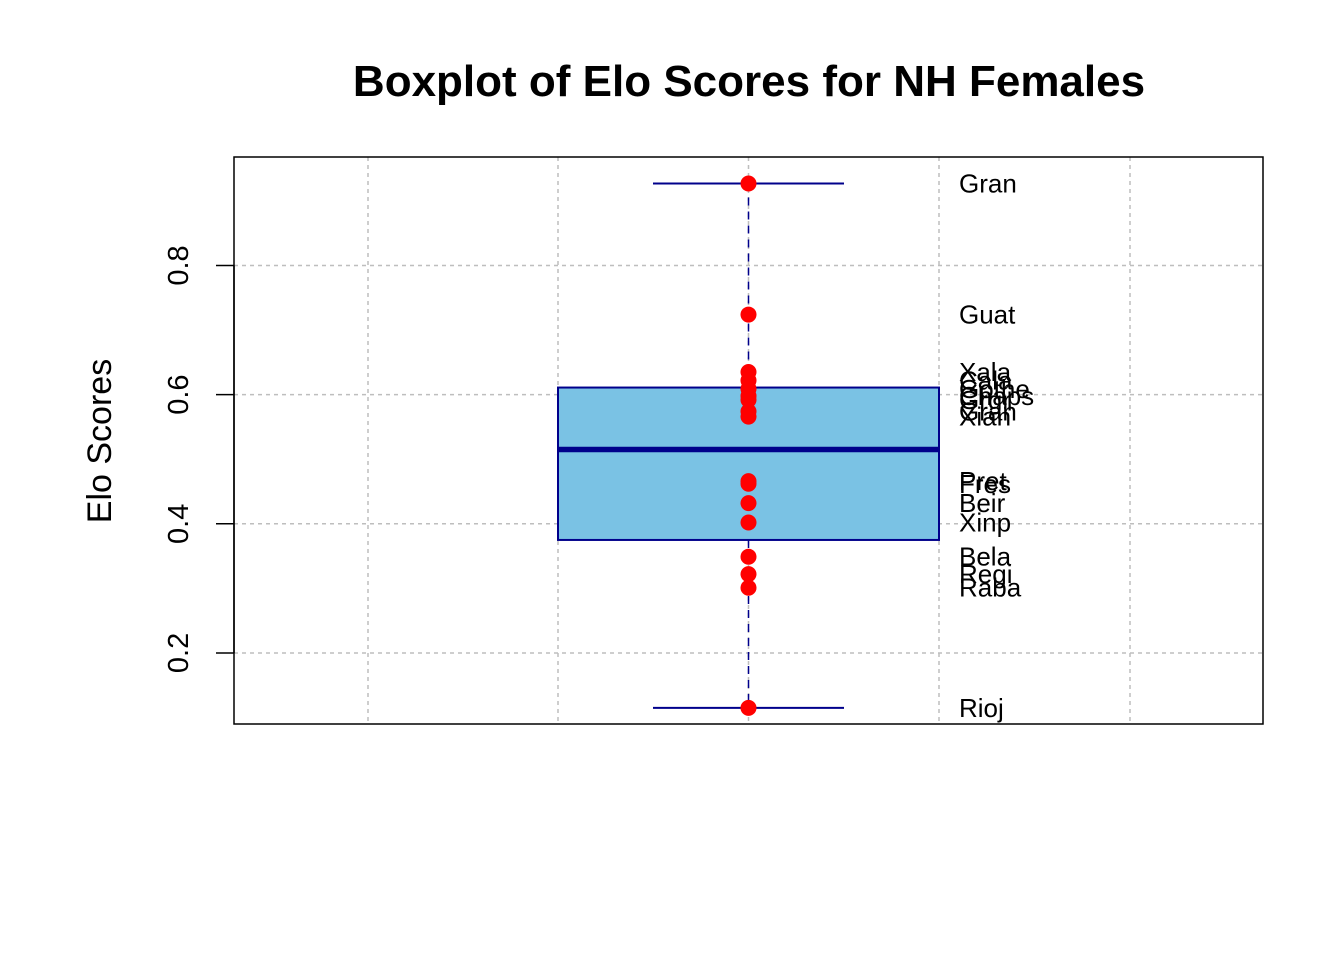 This screenshot has width=1344, height=960. Describe the element at coordinates (987, 315) in the screenshot. I see `point-label-1: Guat` at that location.